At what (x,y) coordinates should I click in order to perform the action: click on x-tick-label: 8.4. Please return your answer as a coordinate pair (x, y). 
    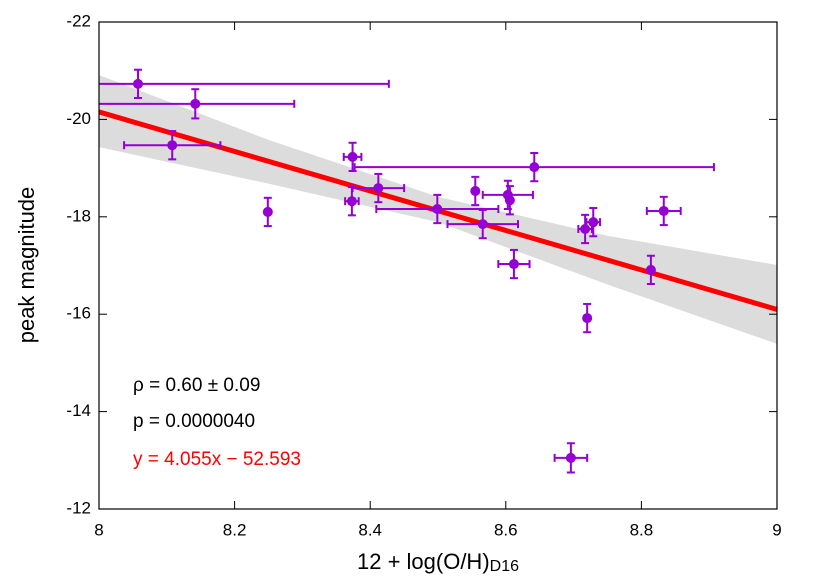
    Looking at the image, I should click on (370, 529).